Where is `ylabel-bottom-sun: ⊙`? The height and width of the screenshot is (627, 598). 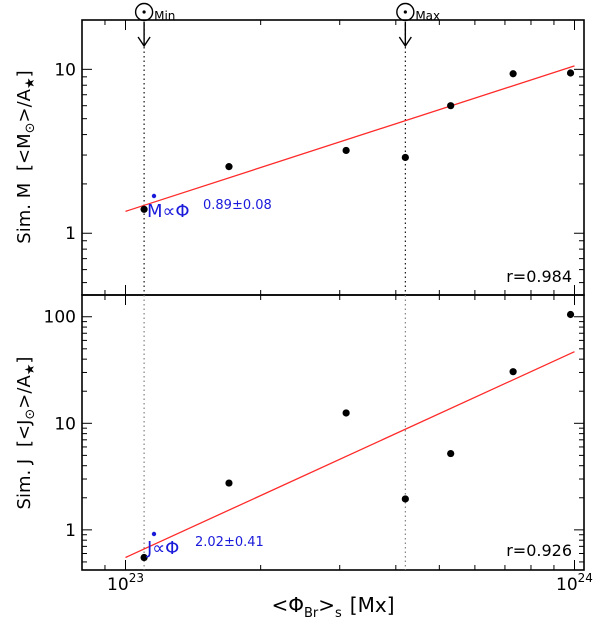
ylabel-bottom-sun: ⊙ is located at coordinates (30, 414).